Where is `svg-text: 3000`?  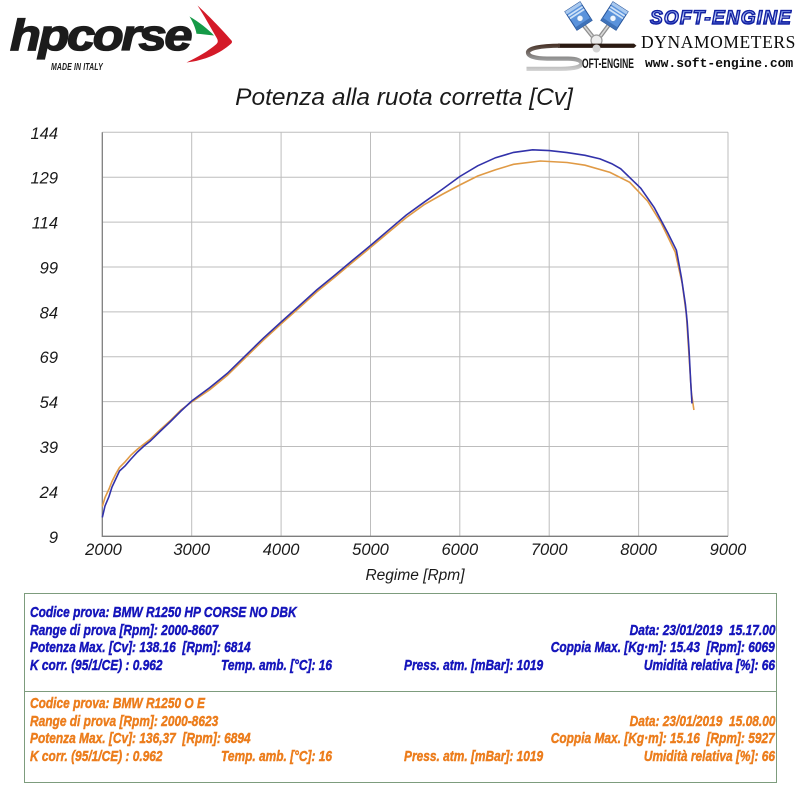 svg-text: 3000 is located at coordinates (192, 550).